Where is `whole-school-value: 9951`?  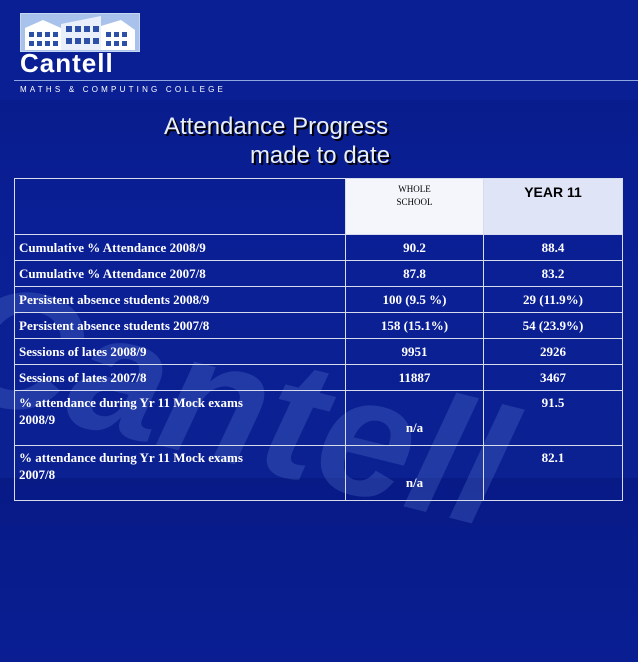 whole-school-value: 9951 is located at coordinates (414, 351).